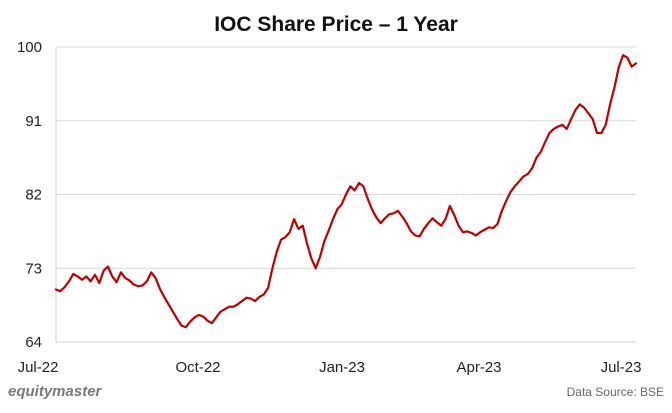 The height and width of the screenshot is (413, 672). Describe the element at coordinates (33, 342) in the screenshot. I see `y-tick-label: 64` at that location.